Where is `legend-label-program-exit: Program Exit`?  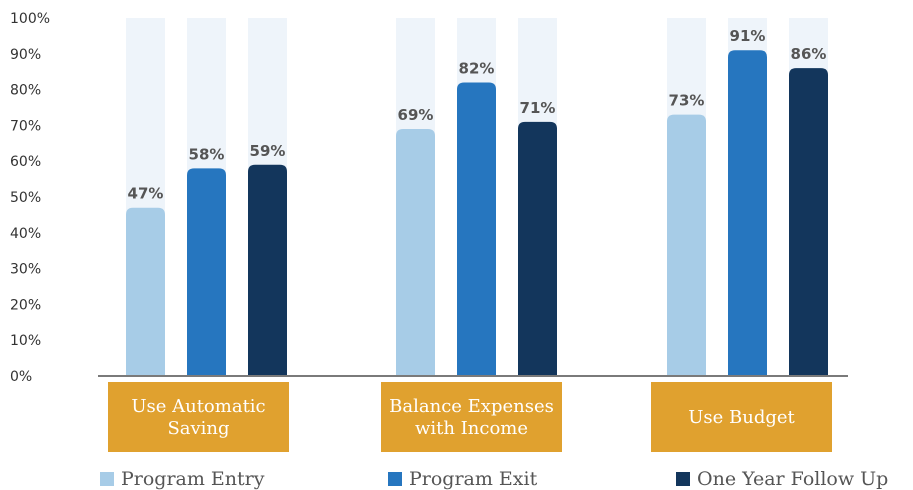 legend-label-program-exit: Program Exit is located at coordinates (473, 479).